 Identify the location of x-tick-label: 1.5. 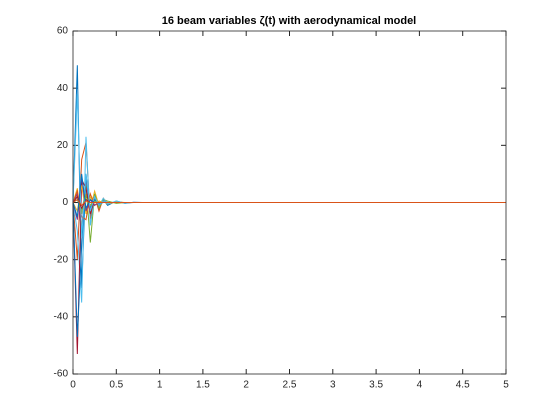
(203, 385).